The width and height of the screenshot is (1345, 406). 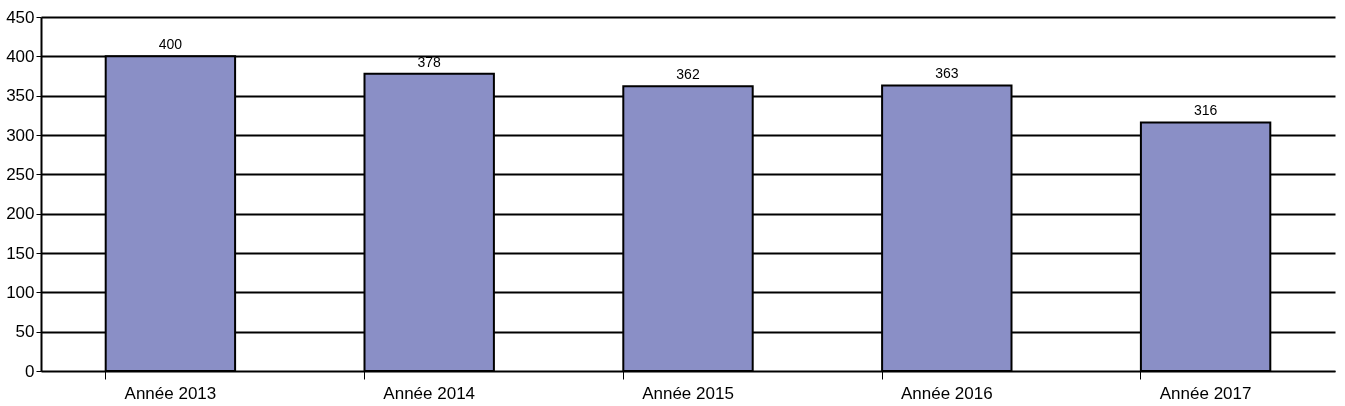 I want to click on y-tick-label: 300, so click(x=20, y=135).